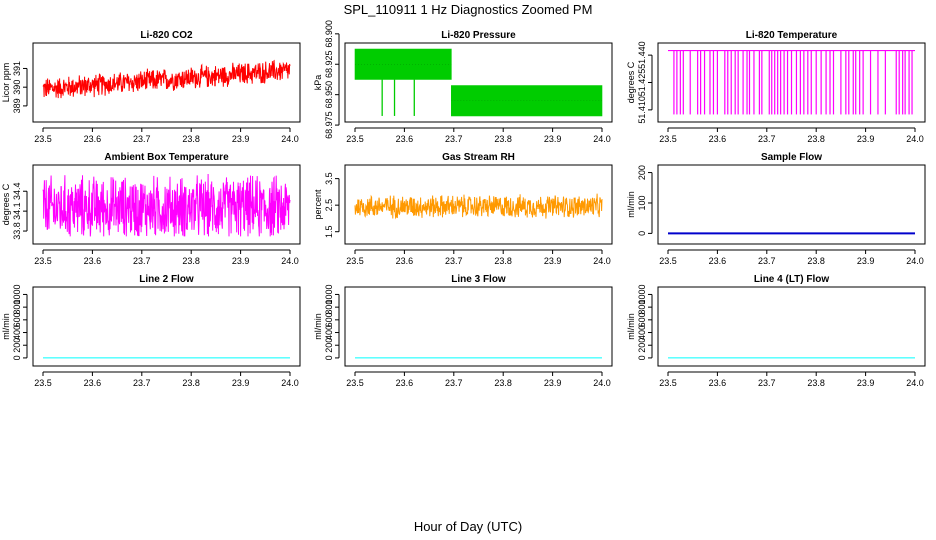 This screenshot has width=936, height=540. Describe the element at coordinates (329, 231) in the screenshot. I see `rh-y-tick-label-0: 1.5` at that location.